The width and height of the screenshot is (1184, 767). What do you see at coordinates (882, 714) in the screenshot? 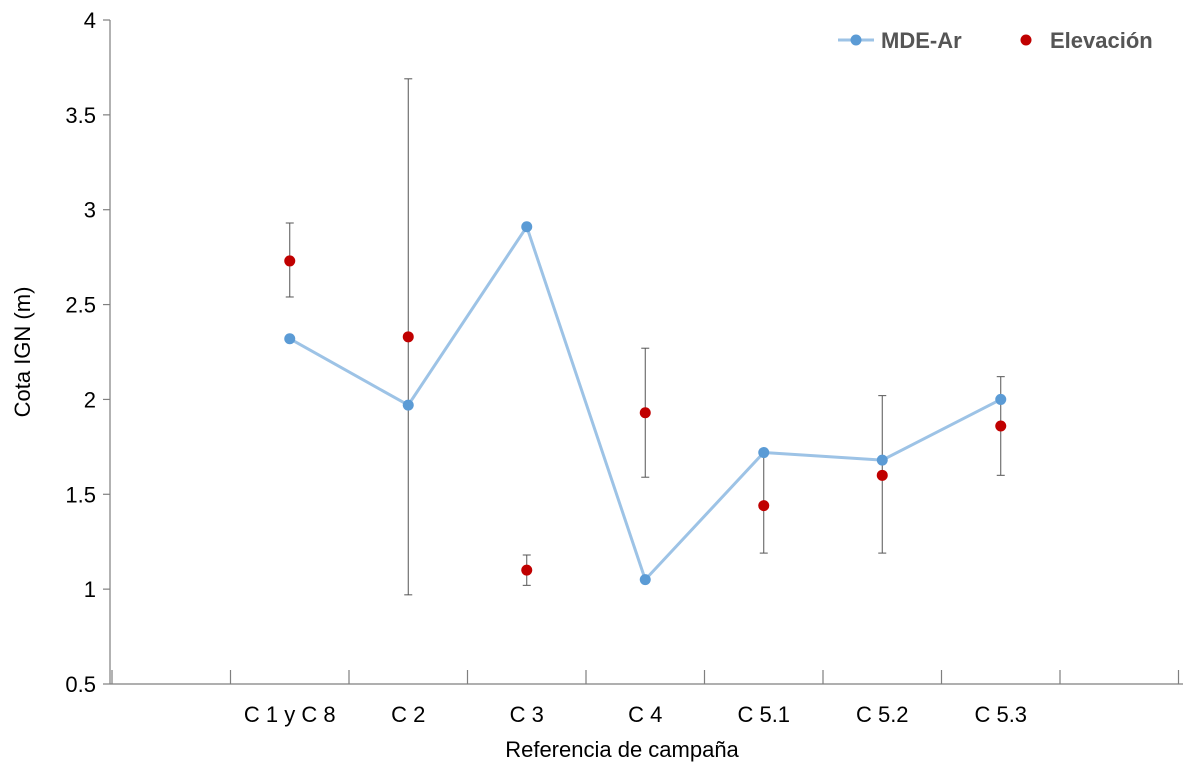
I see `x-tick-label: C 5.2` at bounding box center [882, 714].